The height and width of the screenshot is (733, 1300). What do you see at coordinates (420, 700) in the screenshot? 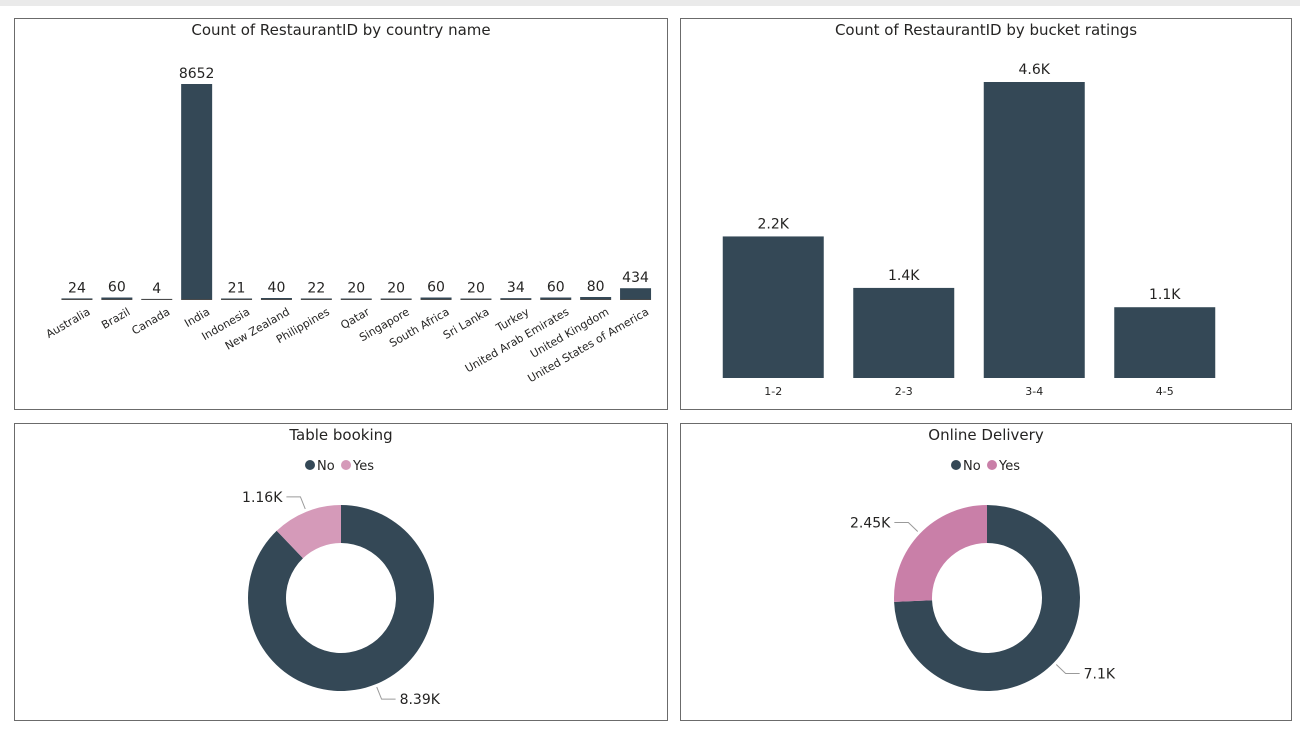
I see `data-label: 8.39K` at bounding box center [420, 700].